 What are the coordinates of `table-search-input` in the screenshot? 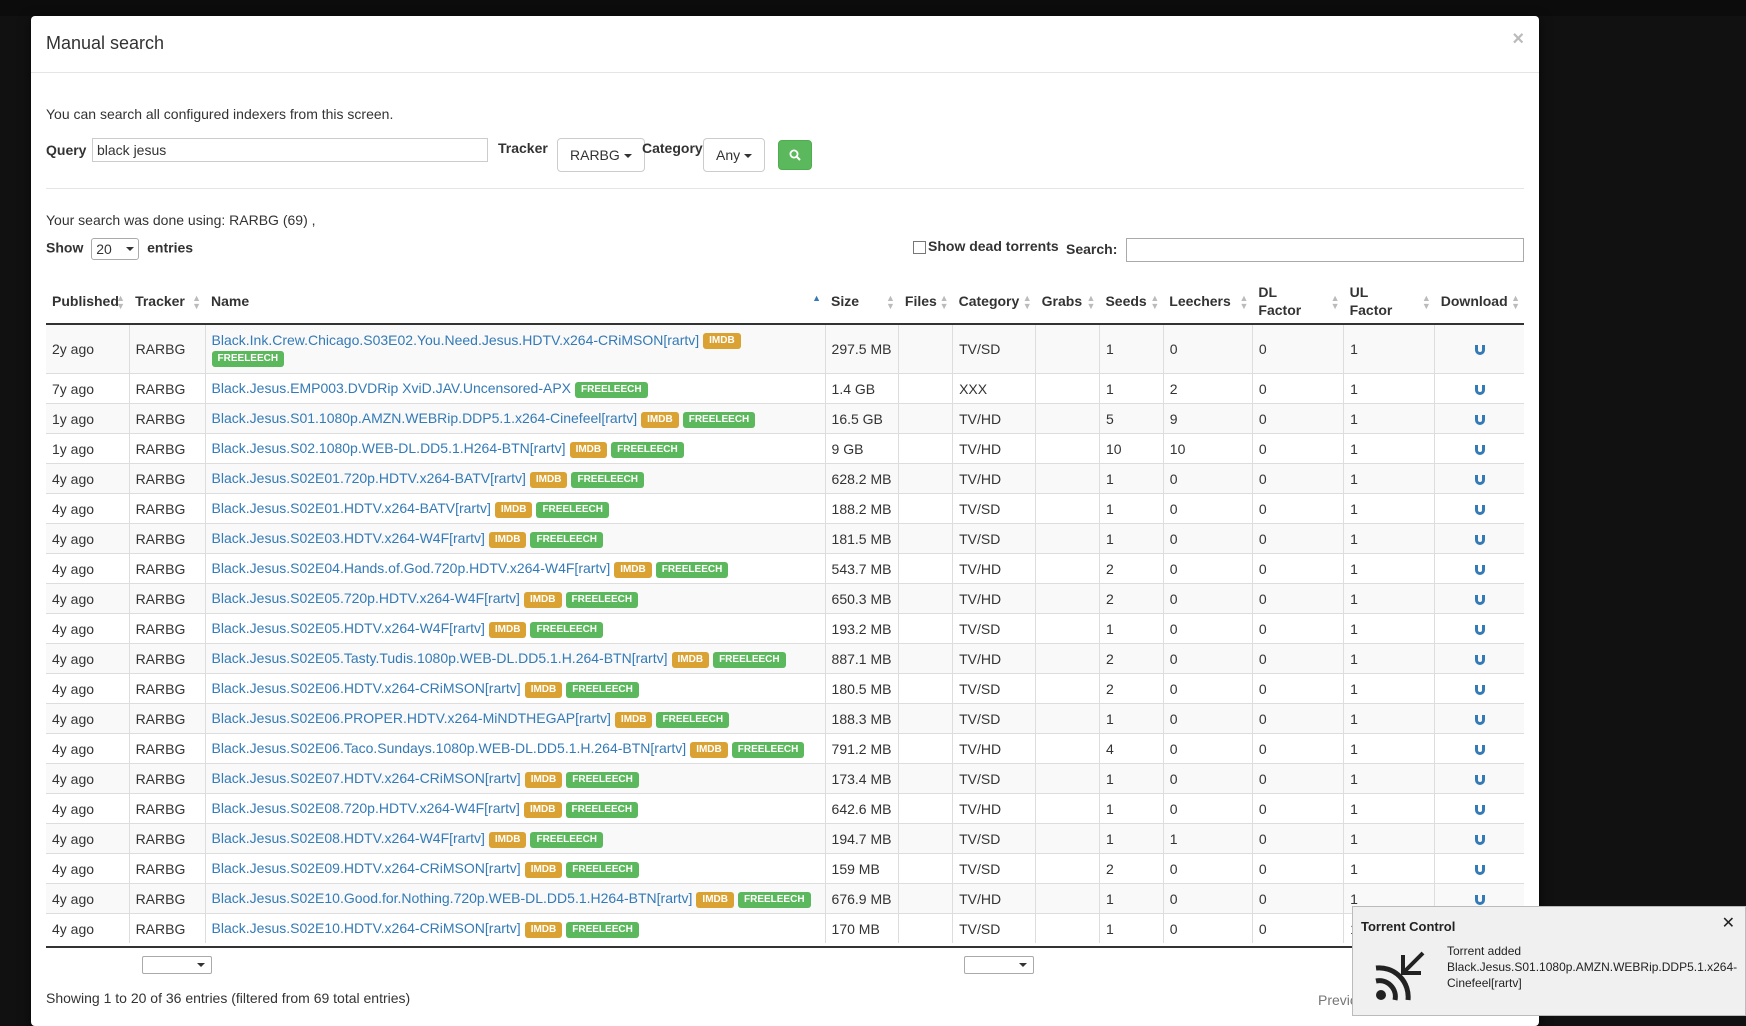 It's located at (1325, 250).